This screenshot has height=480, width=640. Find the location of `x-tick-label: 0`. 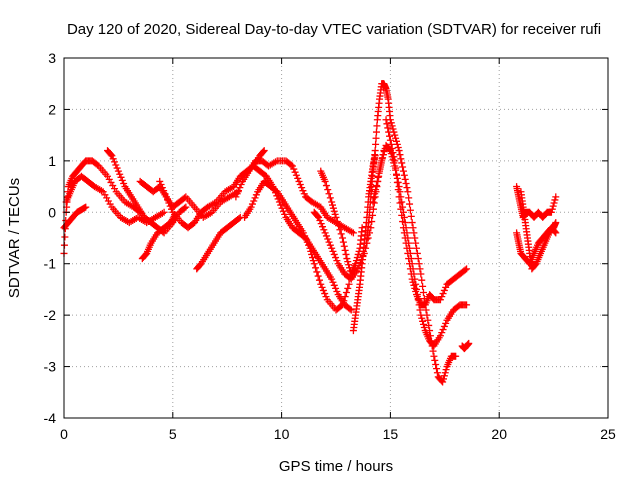

x-tick-label: 0 is located at coordinates (64, 434).